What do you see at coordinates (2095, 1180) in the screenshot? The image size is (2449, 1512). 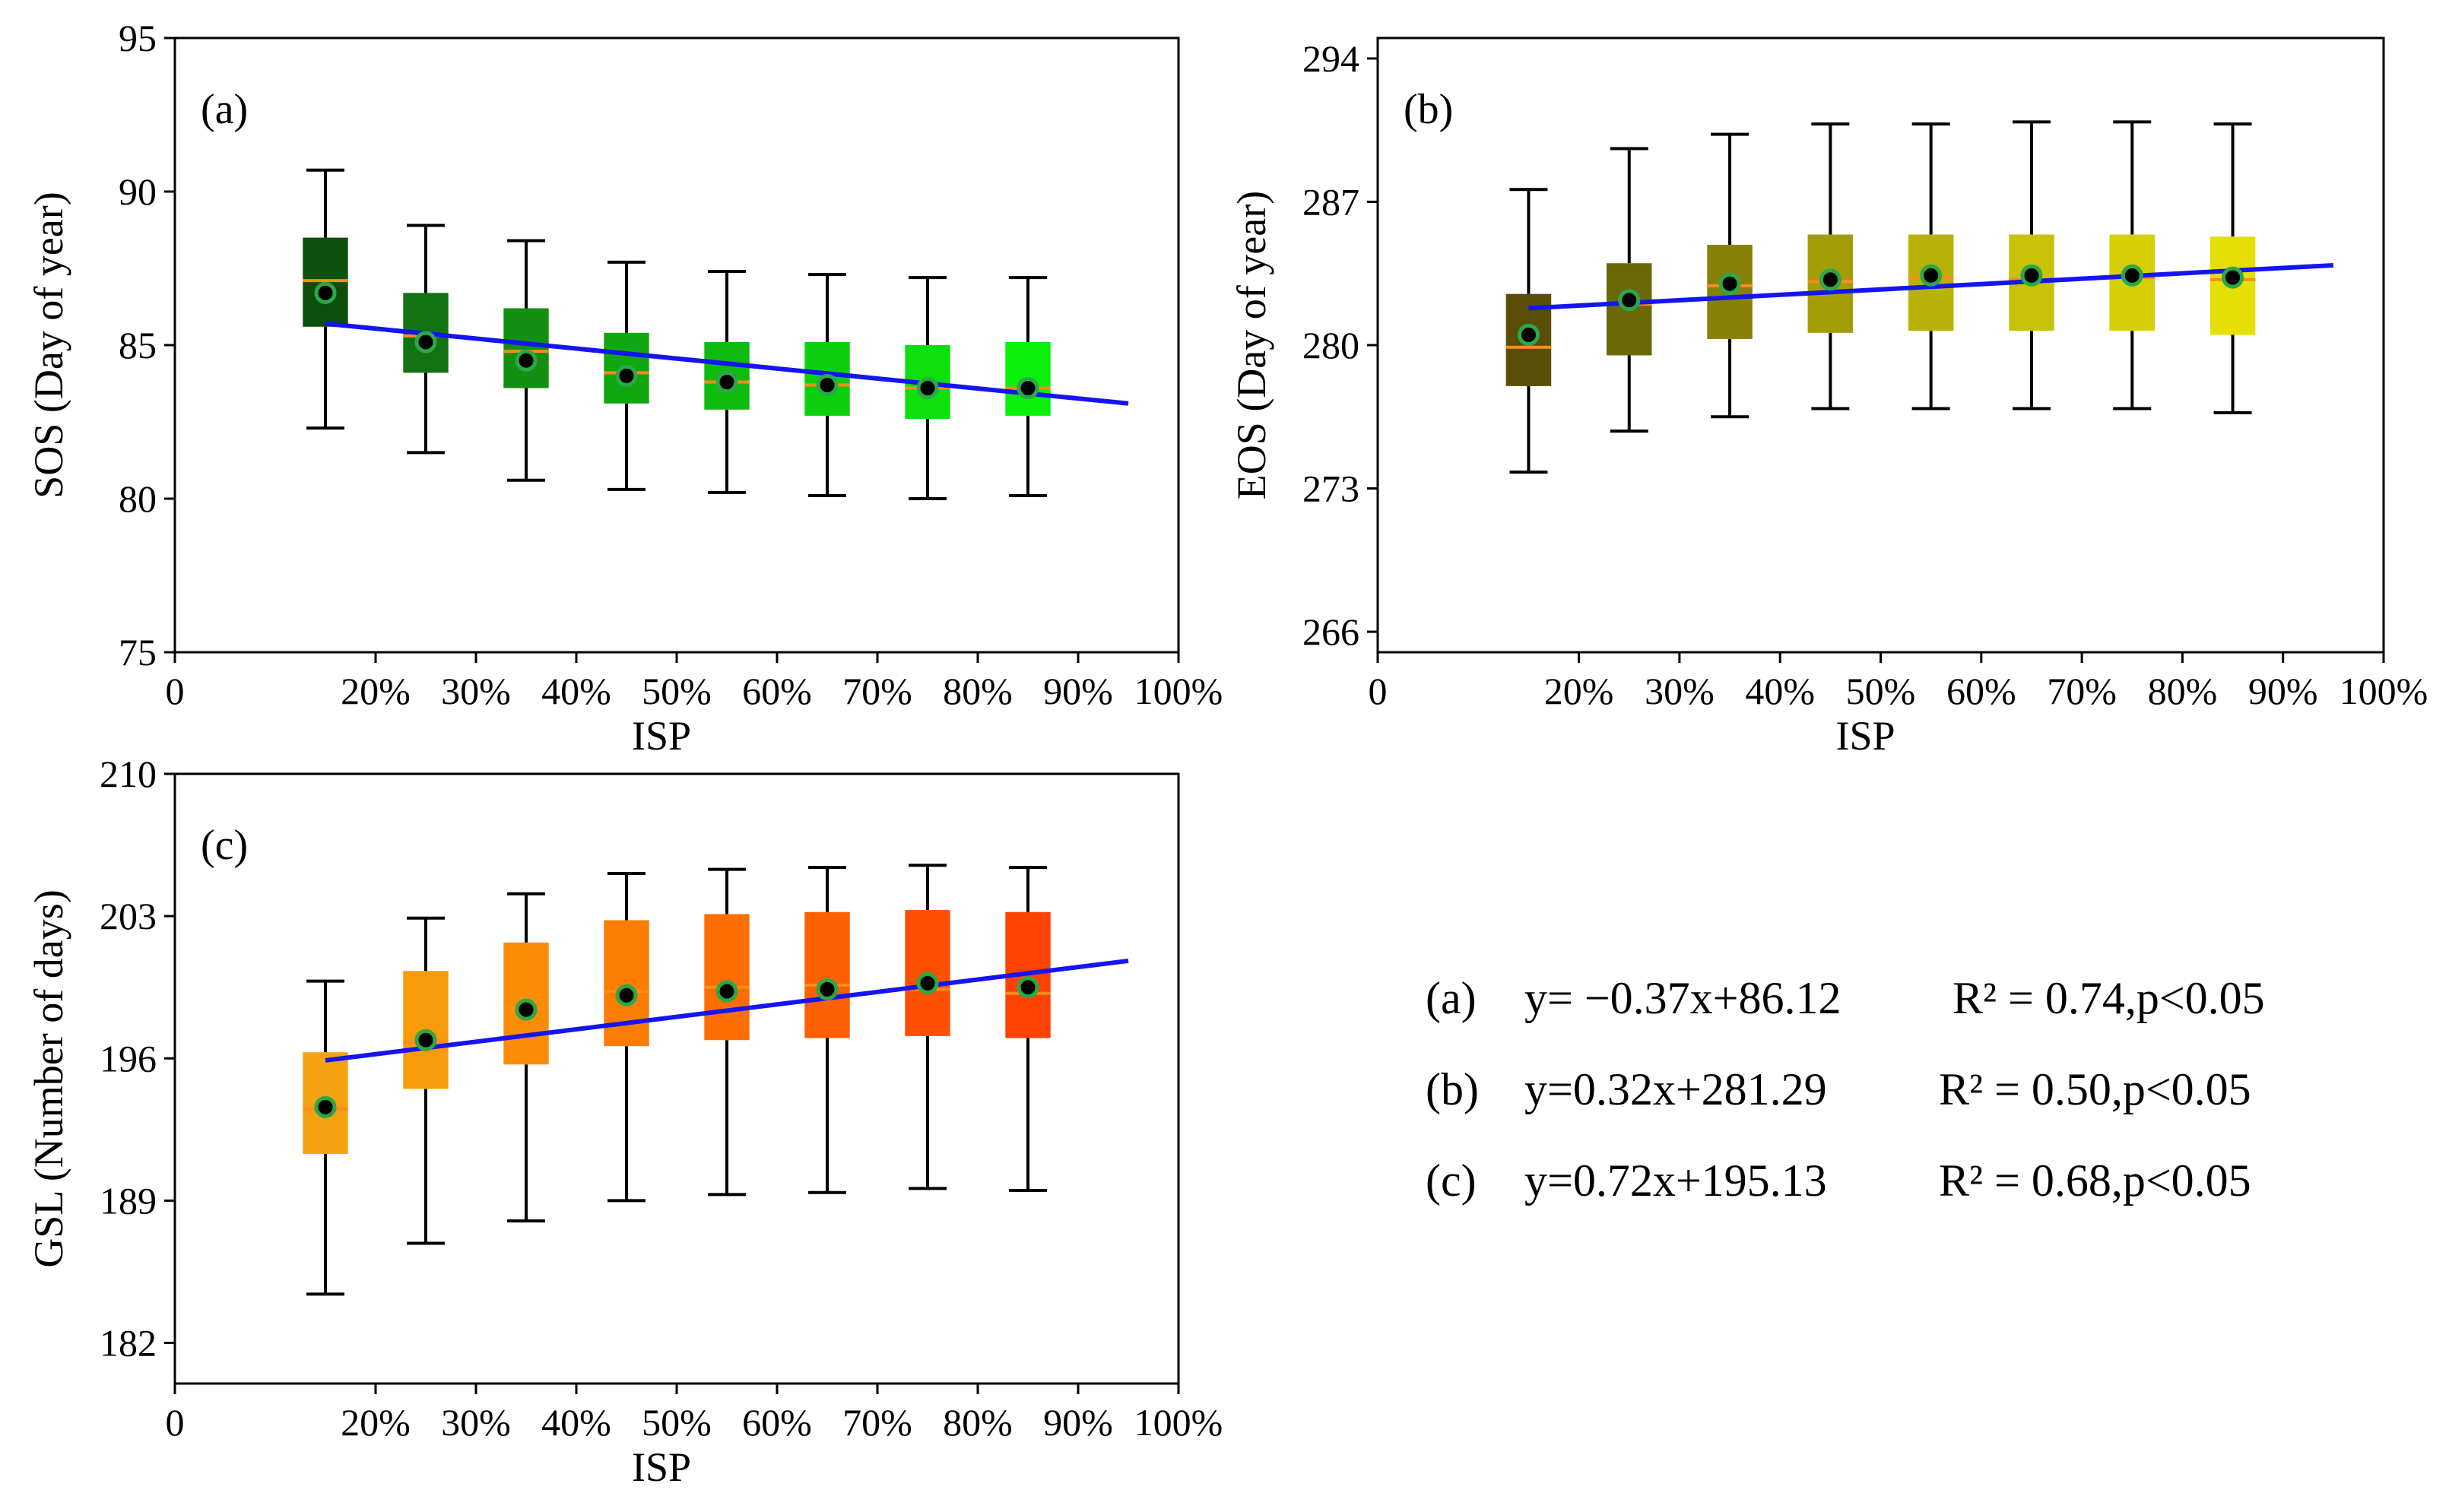 I see `equation-c-r2: R² = 0.68,p<0.05` at bounding box center [2095, 1180].